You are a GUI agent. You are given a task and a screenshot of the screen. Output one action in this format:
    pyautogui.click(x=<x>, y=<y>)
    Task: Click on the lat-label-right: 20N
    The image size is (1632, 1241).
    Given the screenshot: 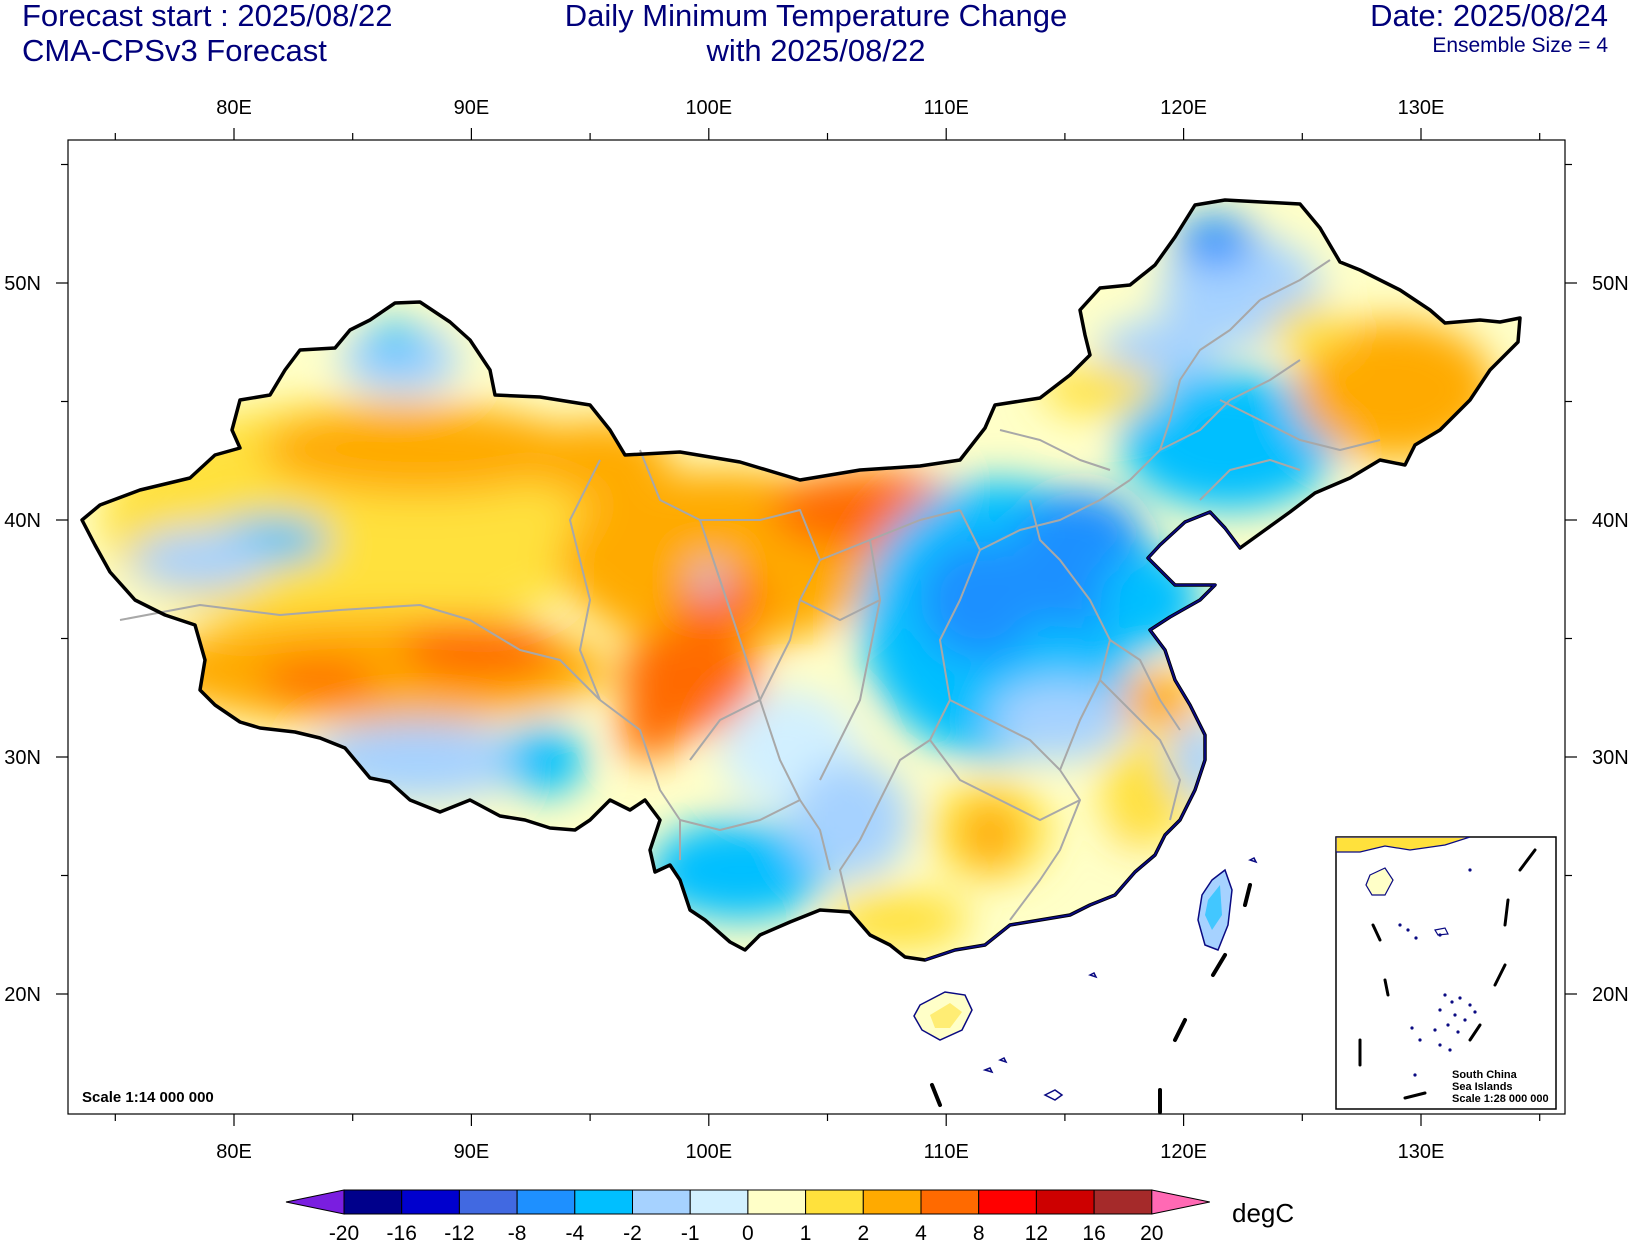 What is the action you would take?
    pyautogui.click(x=1610, y=995)
    